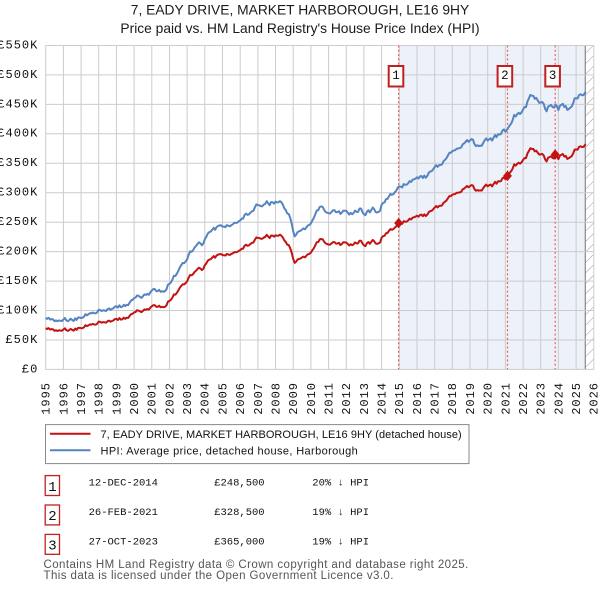 The image size is (600, 590). I want to click on svg-text: 27-OCT-2023, so click(123, 543).